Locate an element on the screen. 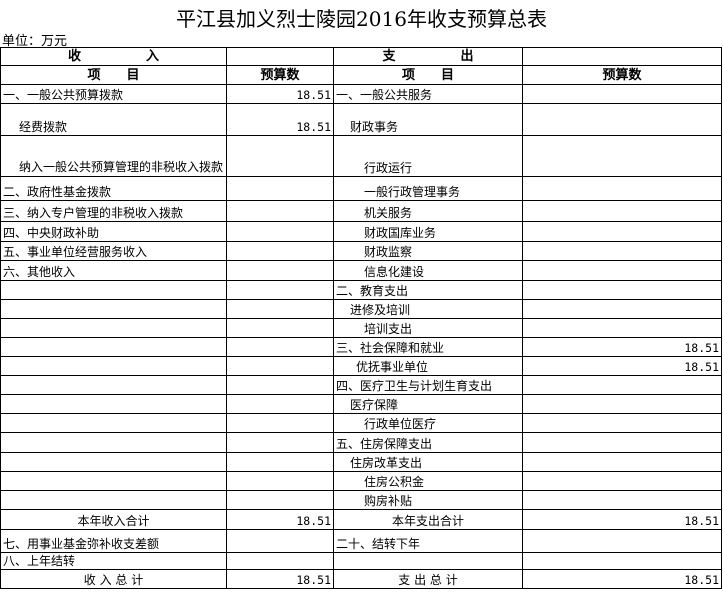 The height and width of the screenshot is (592, 723). table-row: 本年收入合计 18.51 本年支出合计 18.51 is located at coordinates (361, 519).